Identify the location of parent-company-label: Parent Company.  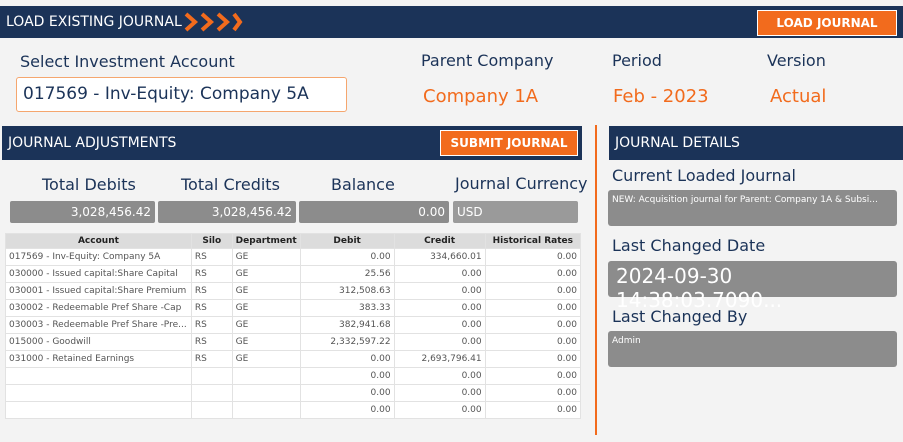
(487, 60).